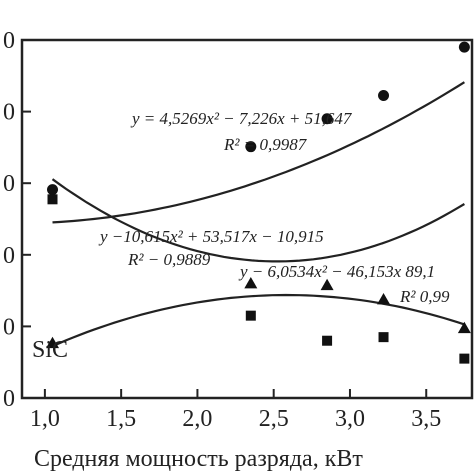 This screenshot has width=474, height=474. I want to click on eq-series-2: y −10,615x² + 53,517x − 10,915, so click(211, 236).